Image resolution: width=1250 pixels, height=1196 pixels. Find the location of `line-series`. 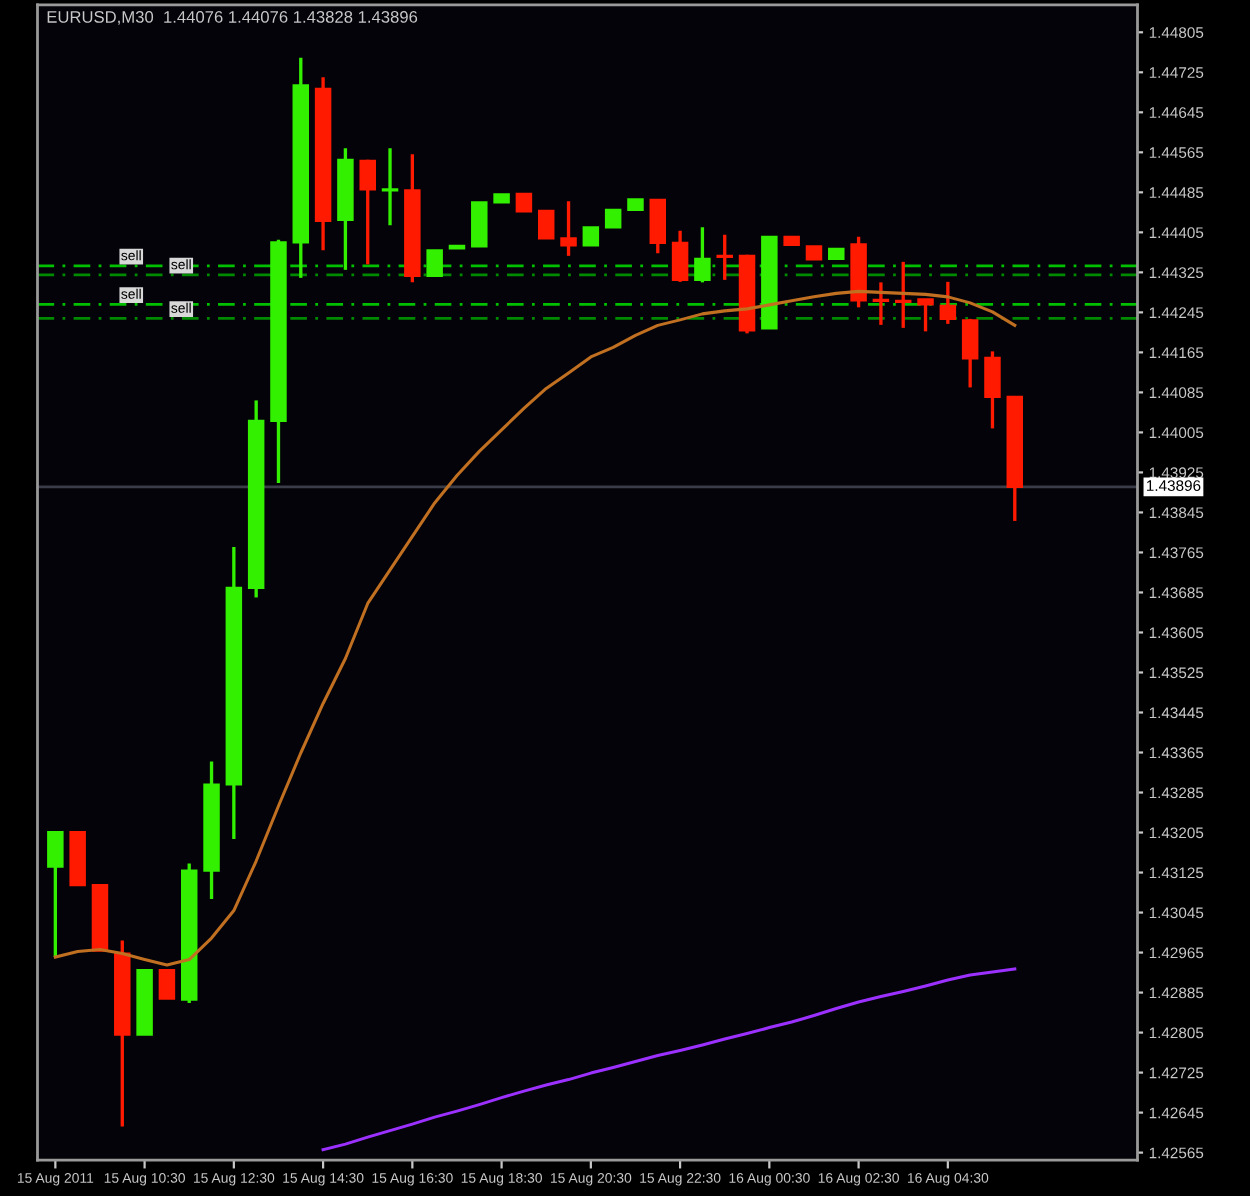

line-series is located at coordinates (669, 1059).